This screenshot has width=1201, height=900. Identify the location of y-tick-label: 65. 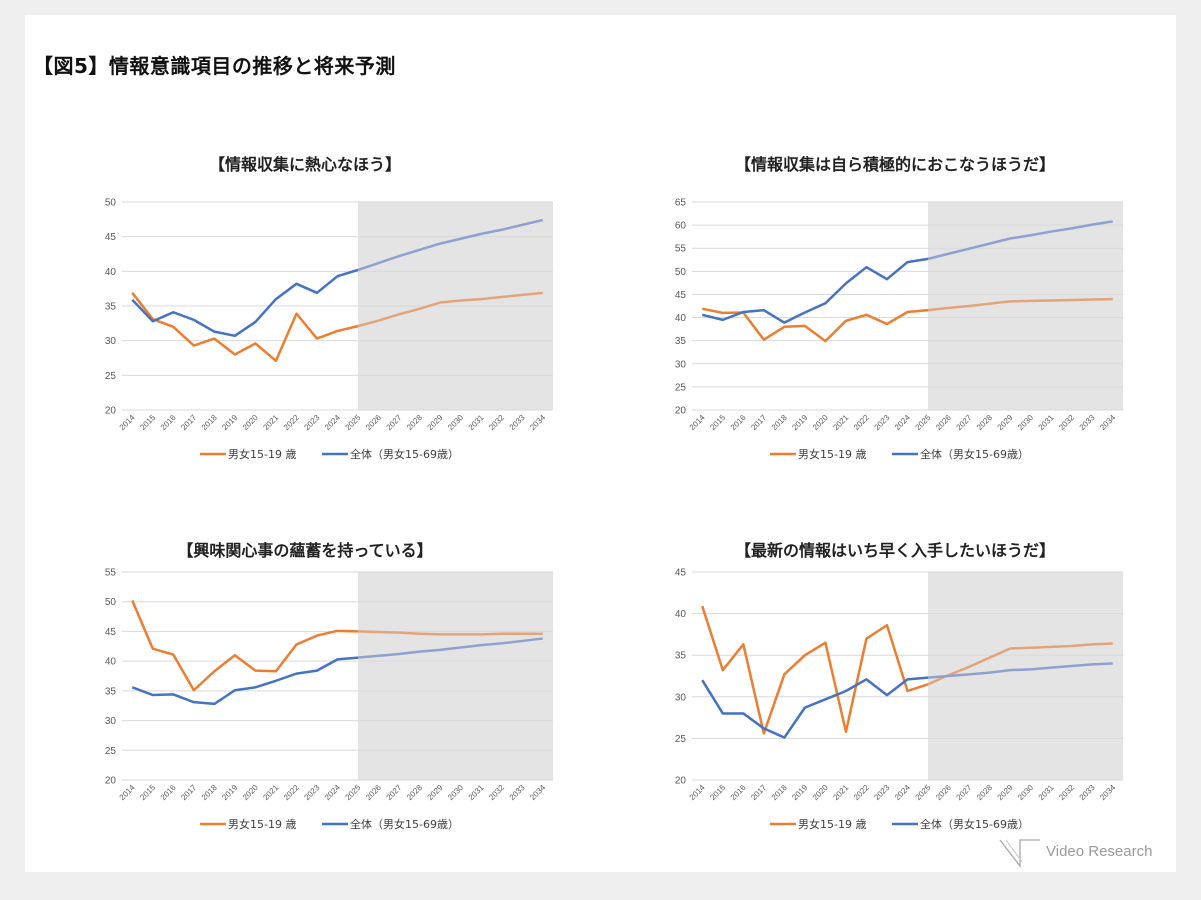
(681, 203).